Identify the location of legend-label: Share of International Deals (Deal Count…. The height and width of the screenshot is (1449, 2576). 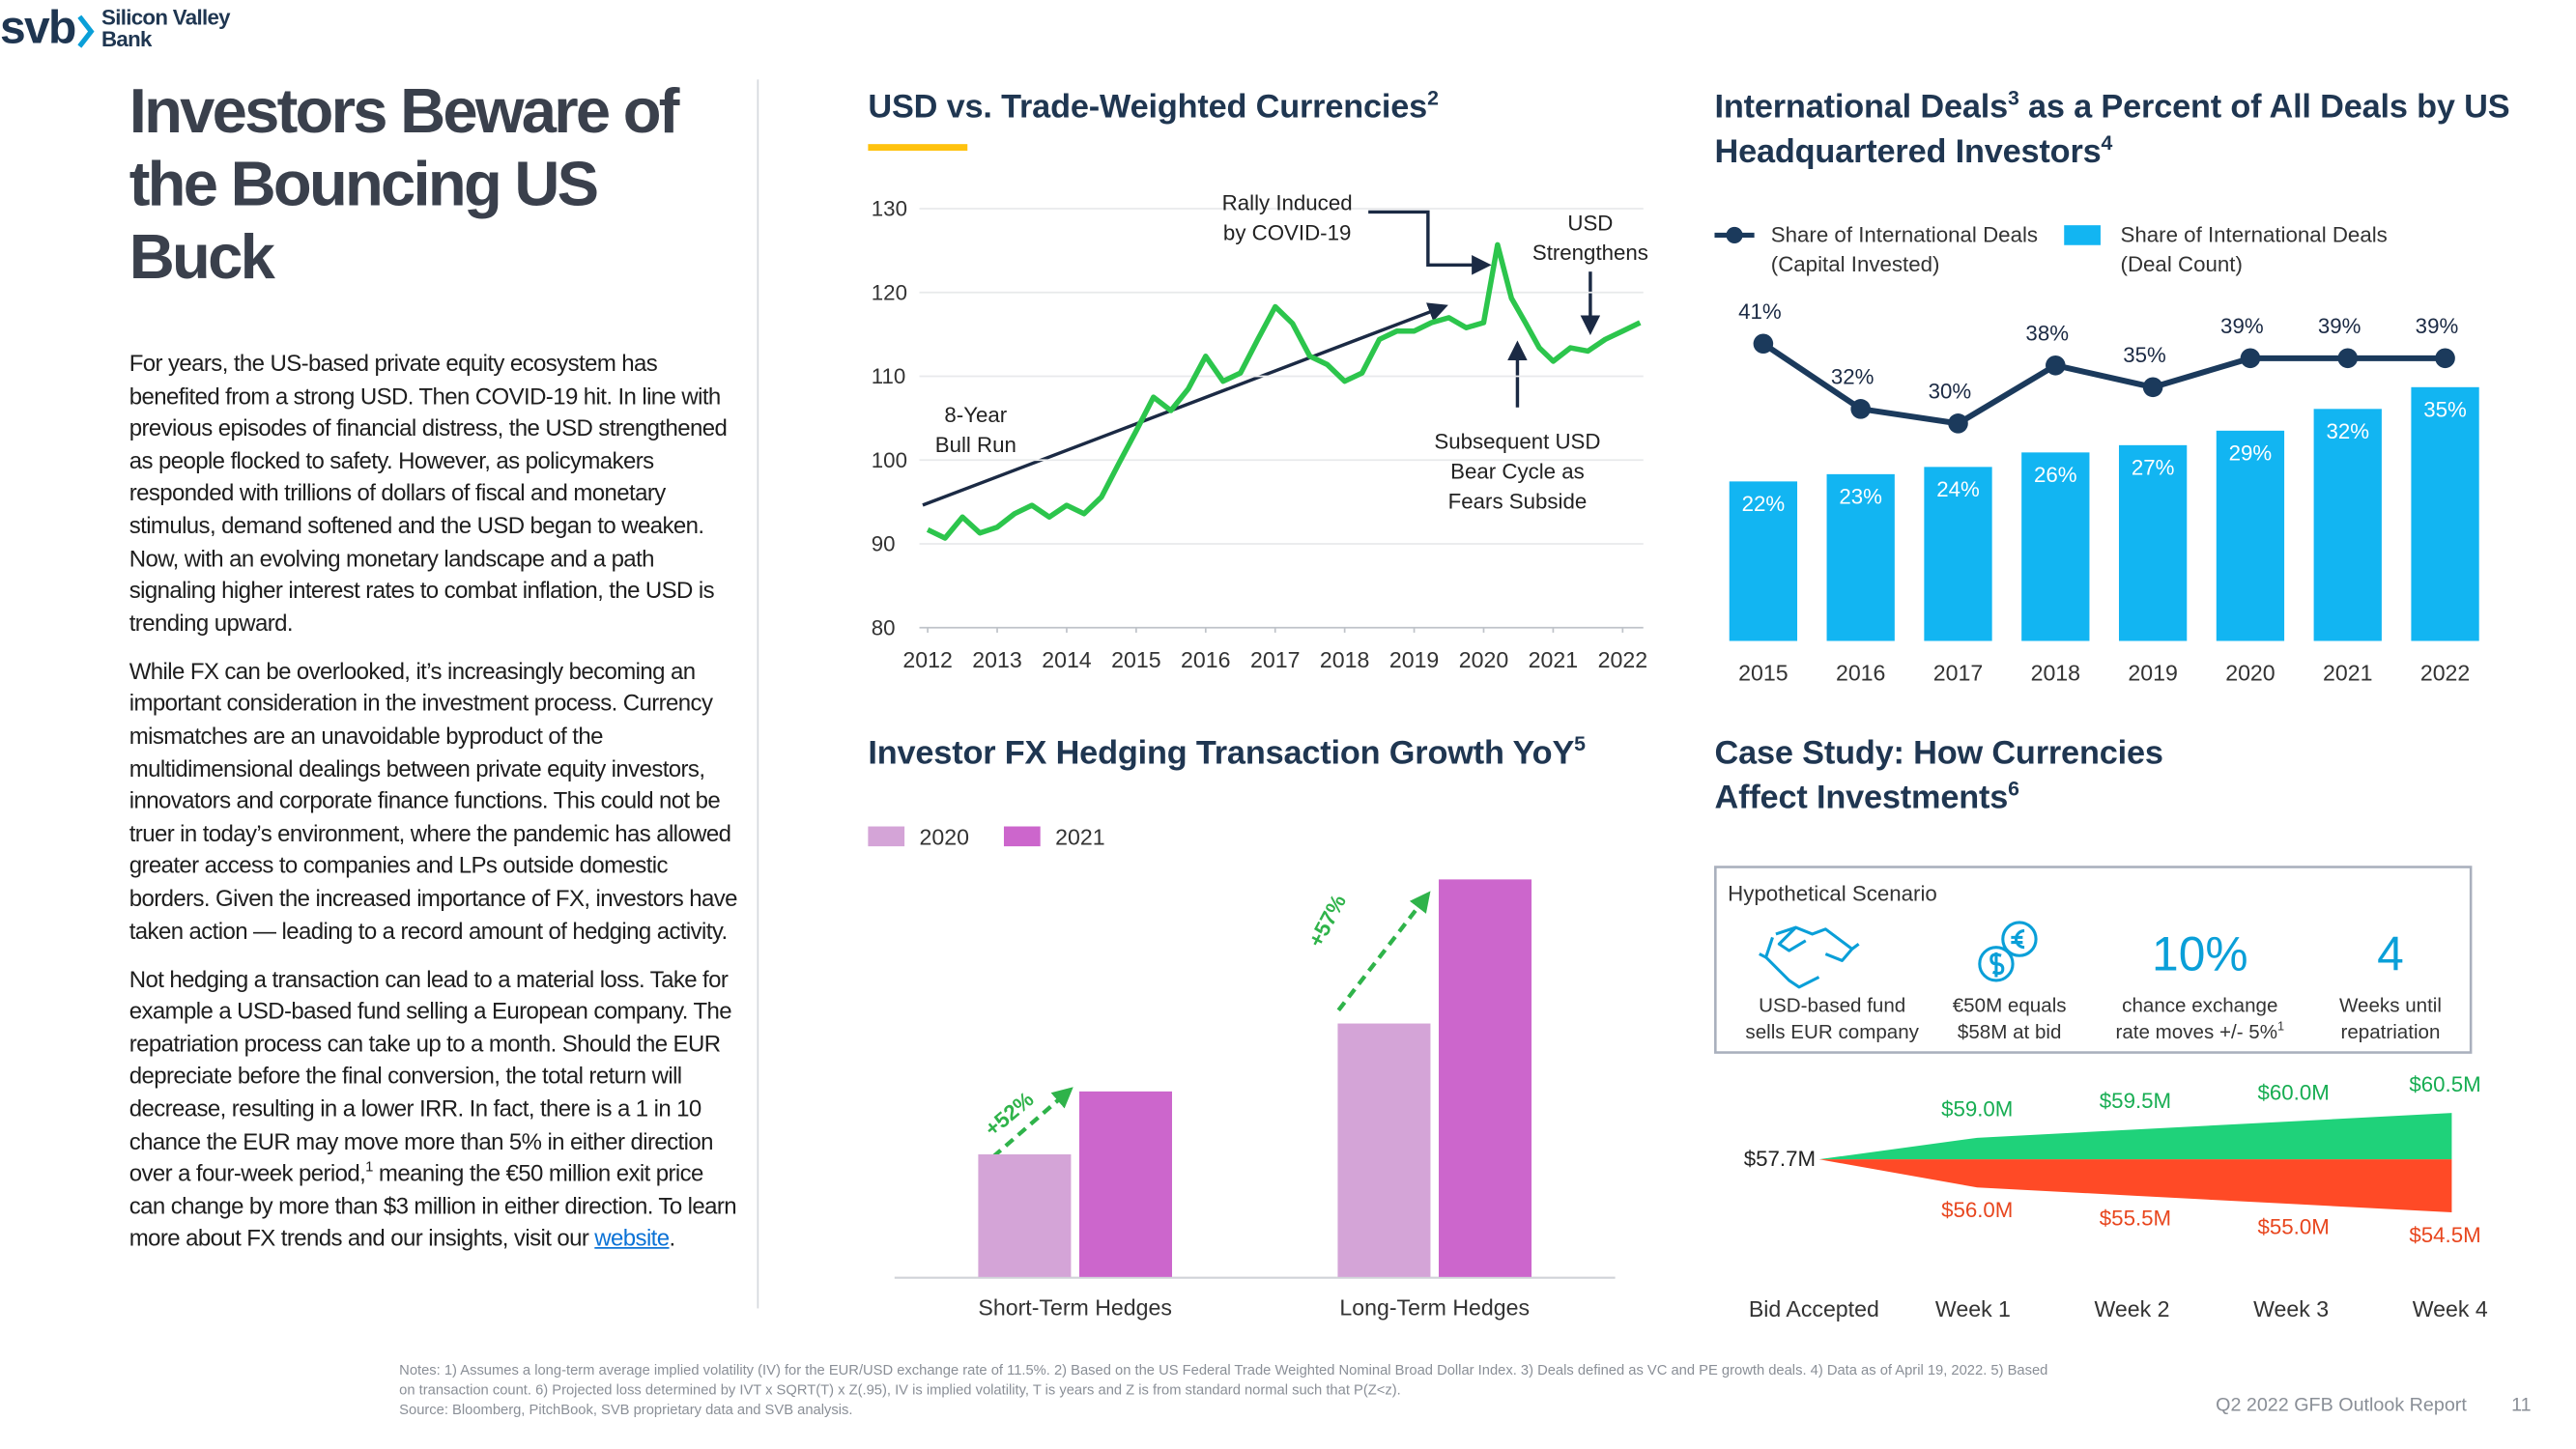
(2254, 249).